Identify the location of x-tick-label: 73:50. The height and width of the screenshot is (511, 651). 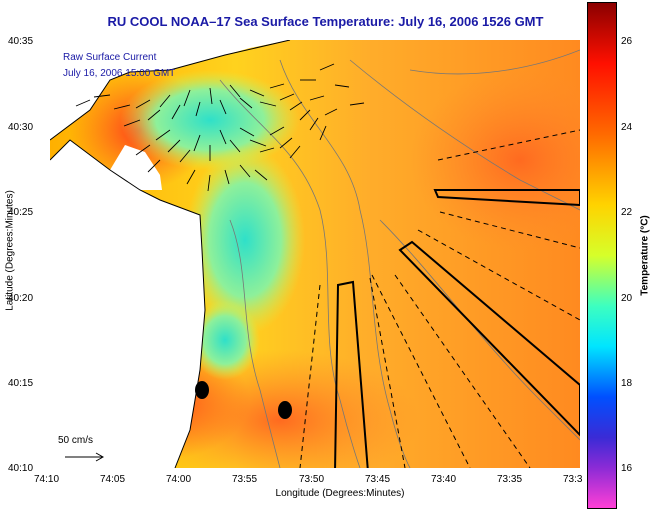
(312, 479).